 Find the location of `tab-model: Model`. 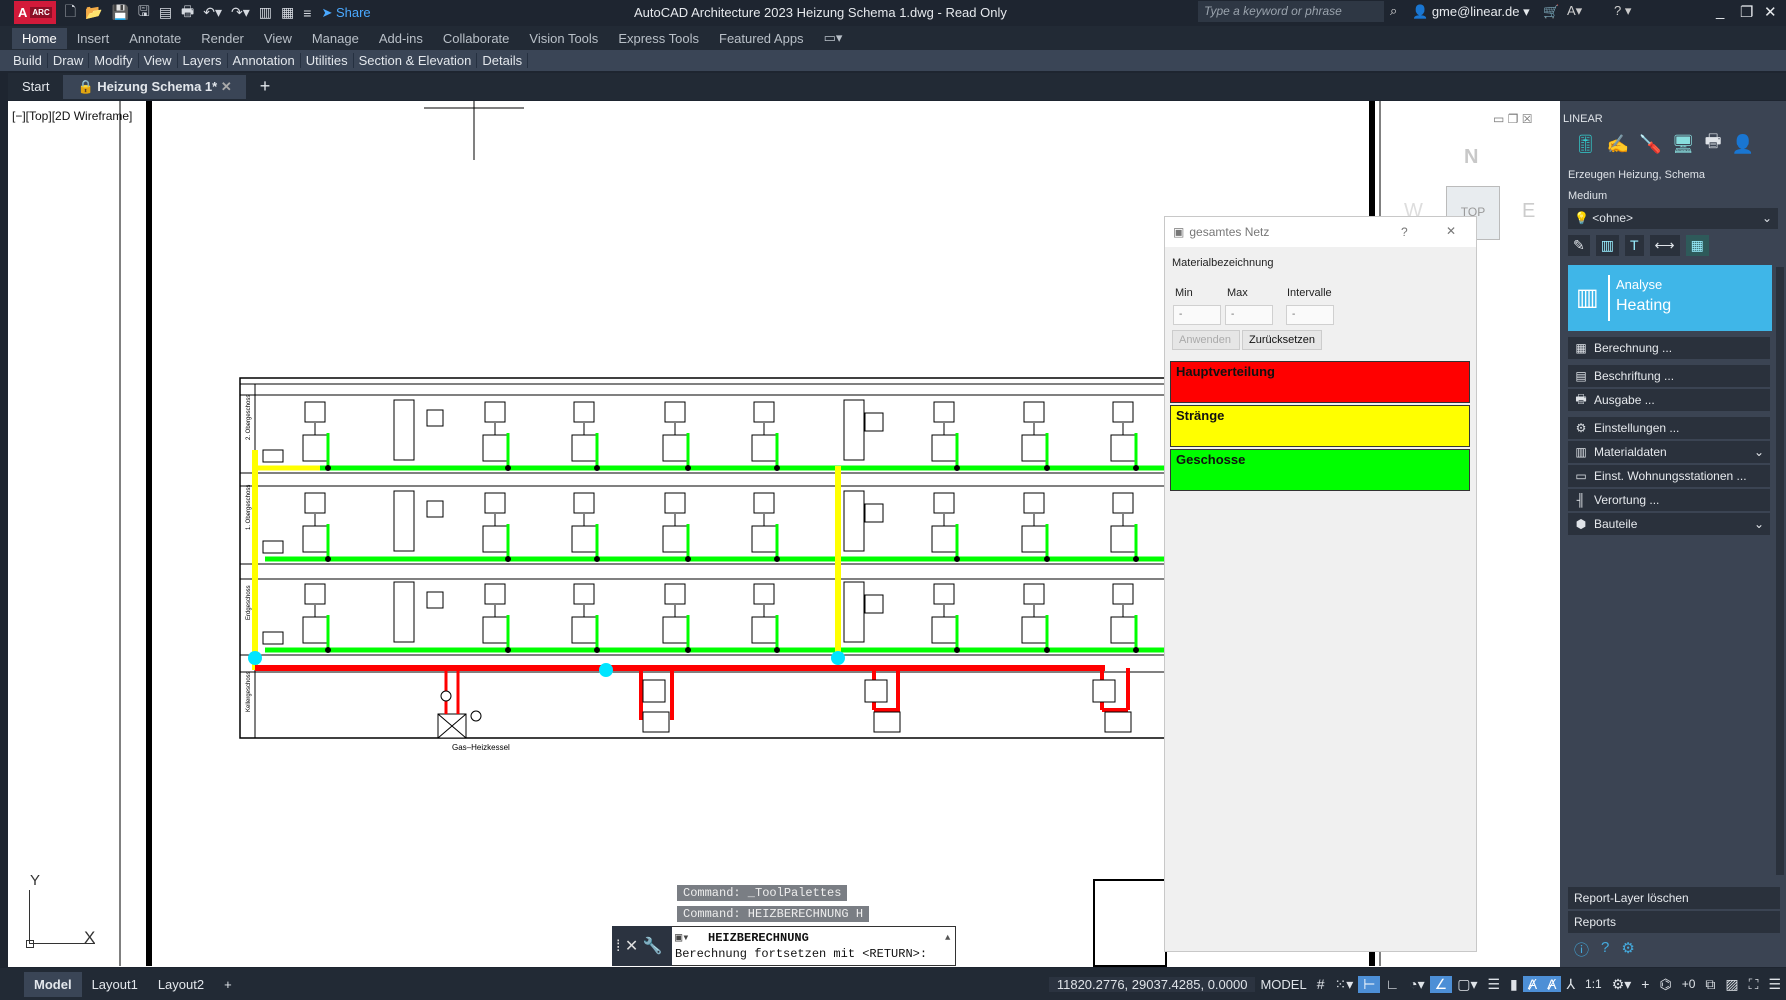

tab-model: Model is located at coordinates (53, 984).